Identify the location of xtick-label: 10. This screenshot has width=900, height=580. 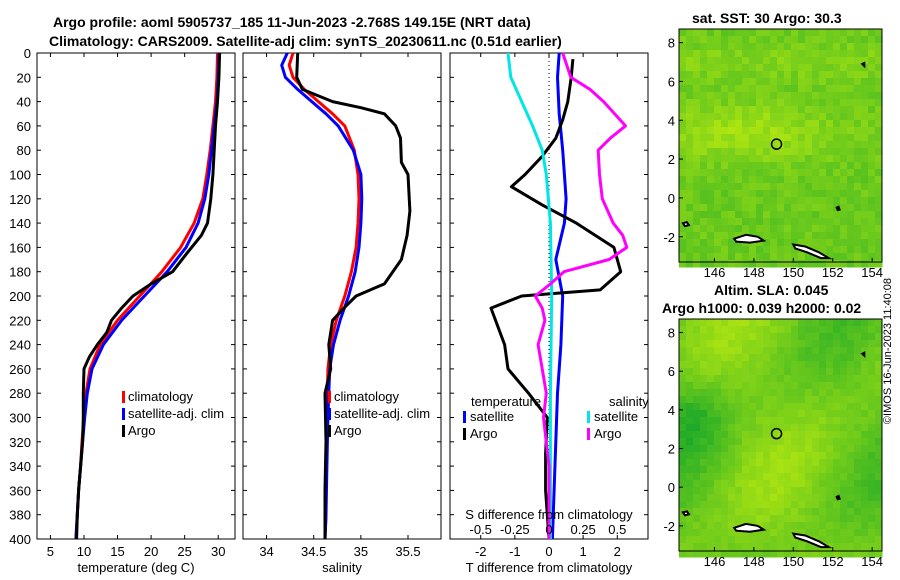
(84, 551).